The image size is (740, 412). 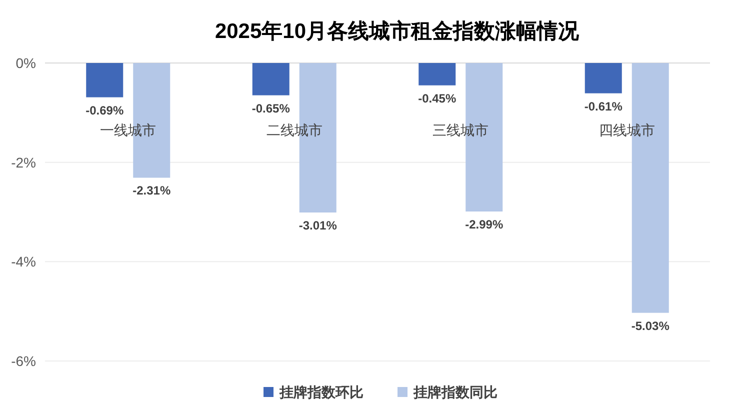 What do you see at coordinates (626, 130) in the screenshot?
I see `x-tick-label: 四线城市` at bounding box center [626, 130].